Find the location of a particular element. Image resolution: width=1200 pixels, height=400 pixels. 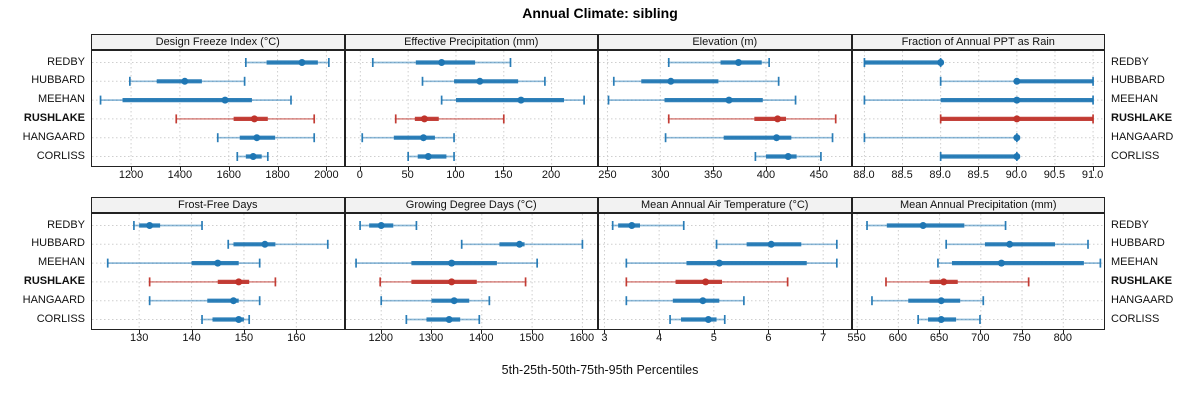

axis-tick-label: 89.5 is located at coordinates (978, 175).